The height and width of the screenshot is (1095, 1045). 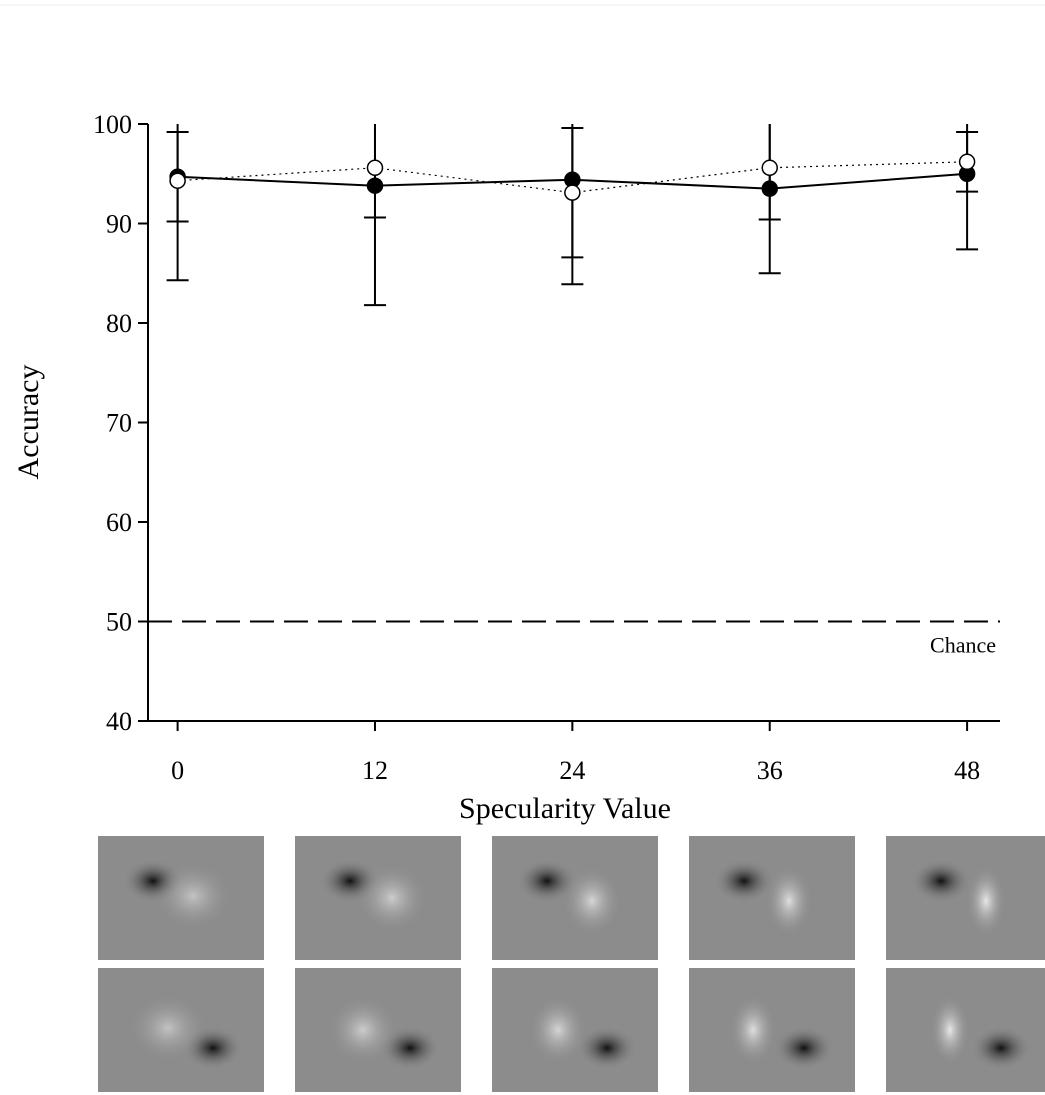 I want to click on x-tick-label: 24, so click(x=572, y=770).